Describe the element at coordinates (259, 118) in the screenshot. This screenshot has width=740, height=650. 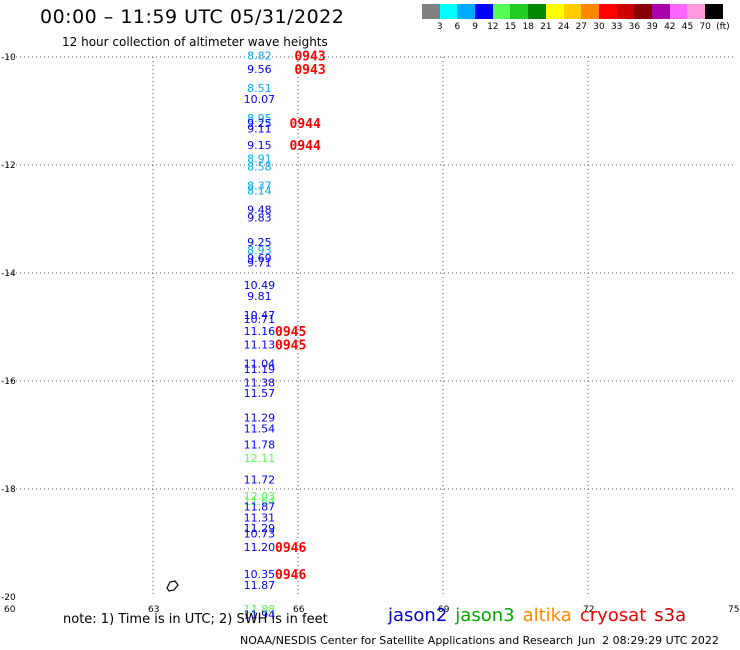
I see `wave-height-label: 8.95` at that location.